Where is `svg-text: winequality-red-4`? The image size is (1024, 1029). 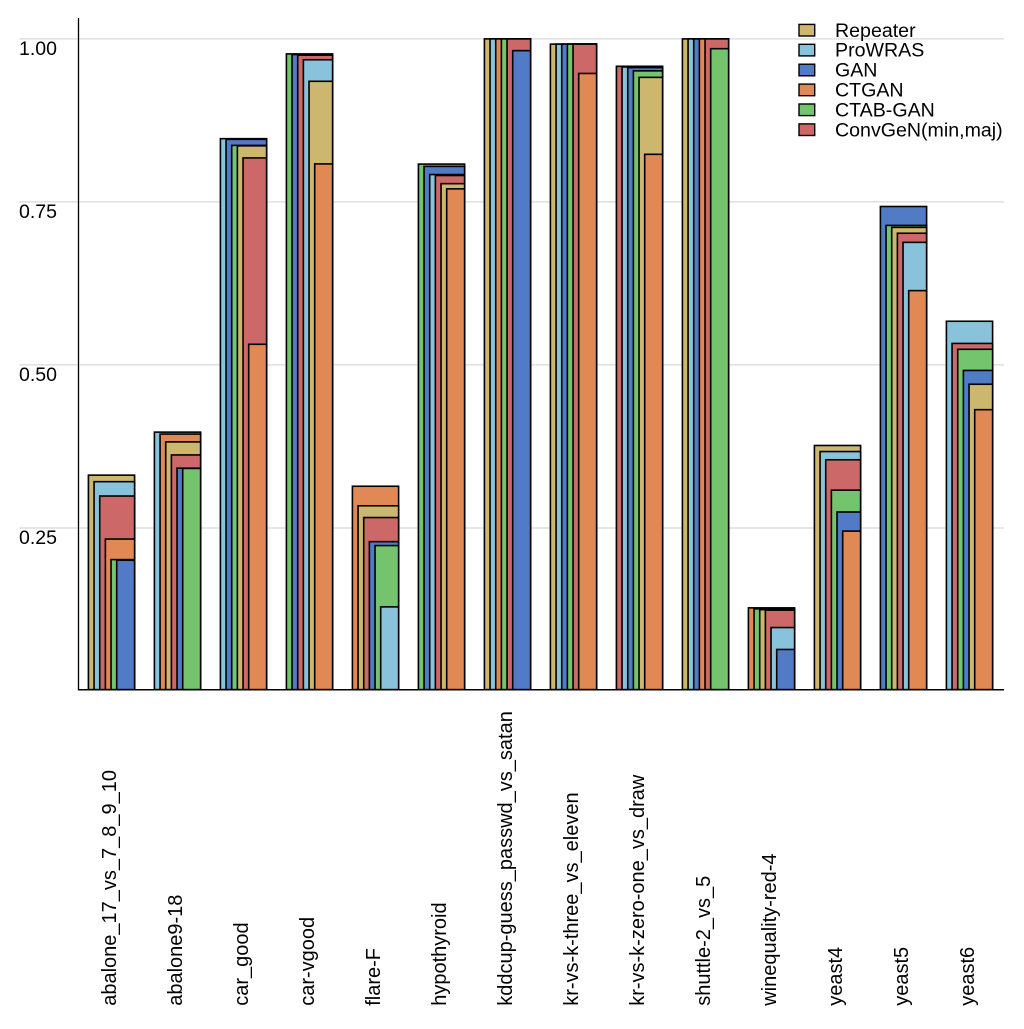
svg-text: winequality-red-4 is located at coordinates (770, 930).